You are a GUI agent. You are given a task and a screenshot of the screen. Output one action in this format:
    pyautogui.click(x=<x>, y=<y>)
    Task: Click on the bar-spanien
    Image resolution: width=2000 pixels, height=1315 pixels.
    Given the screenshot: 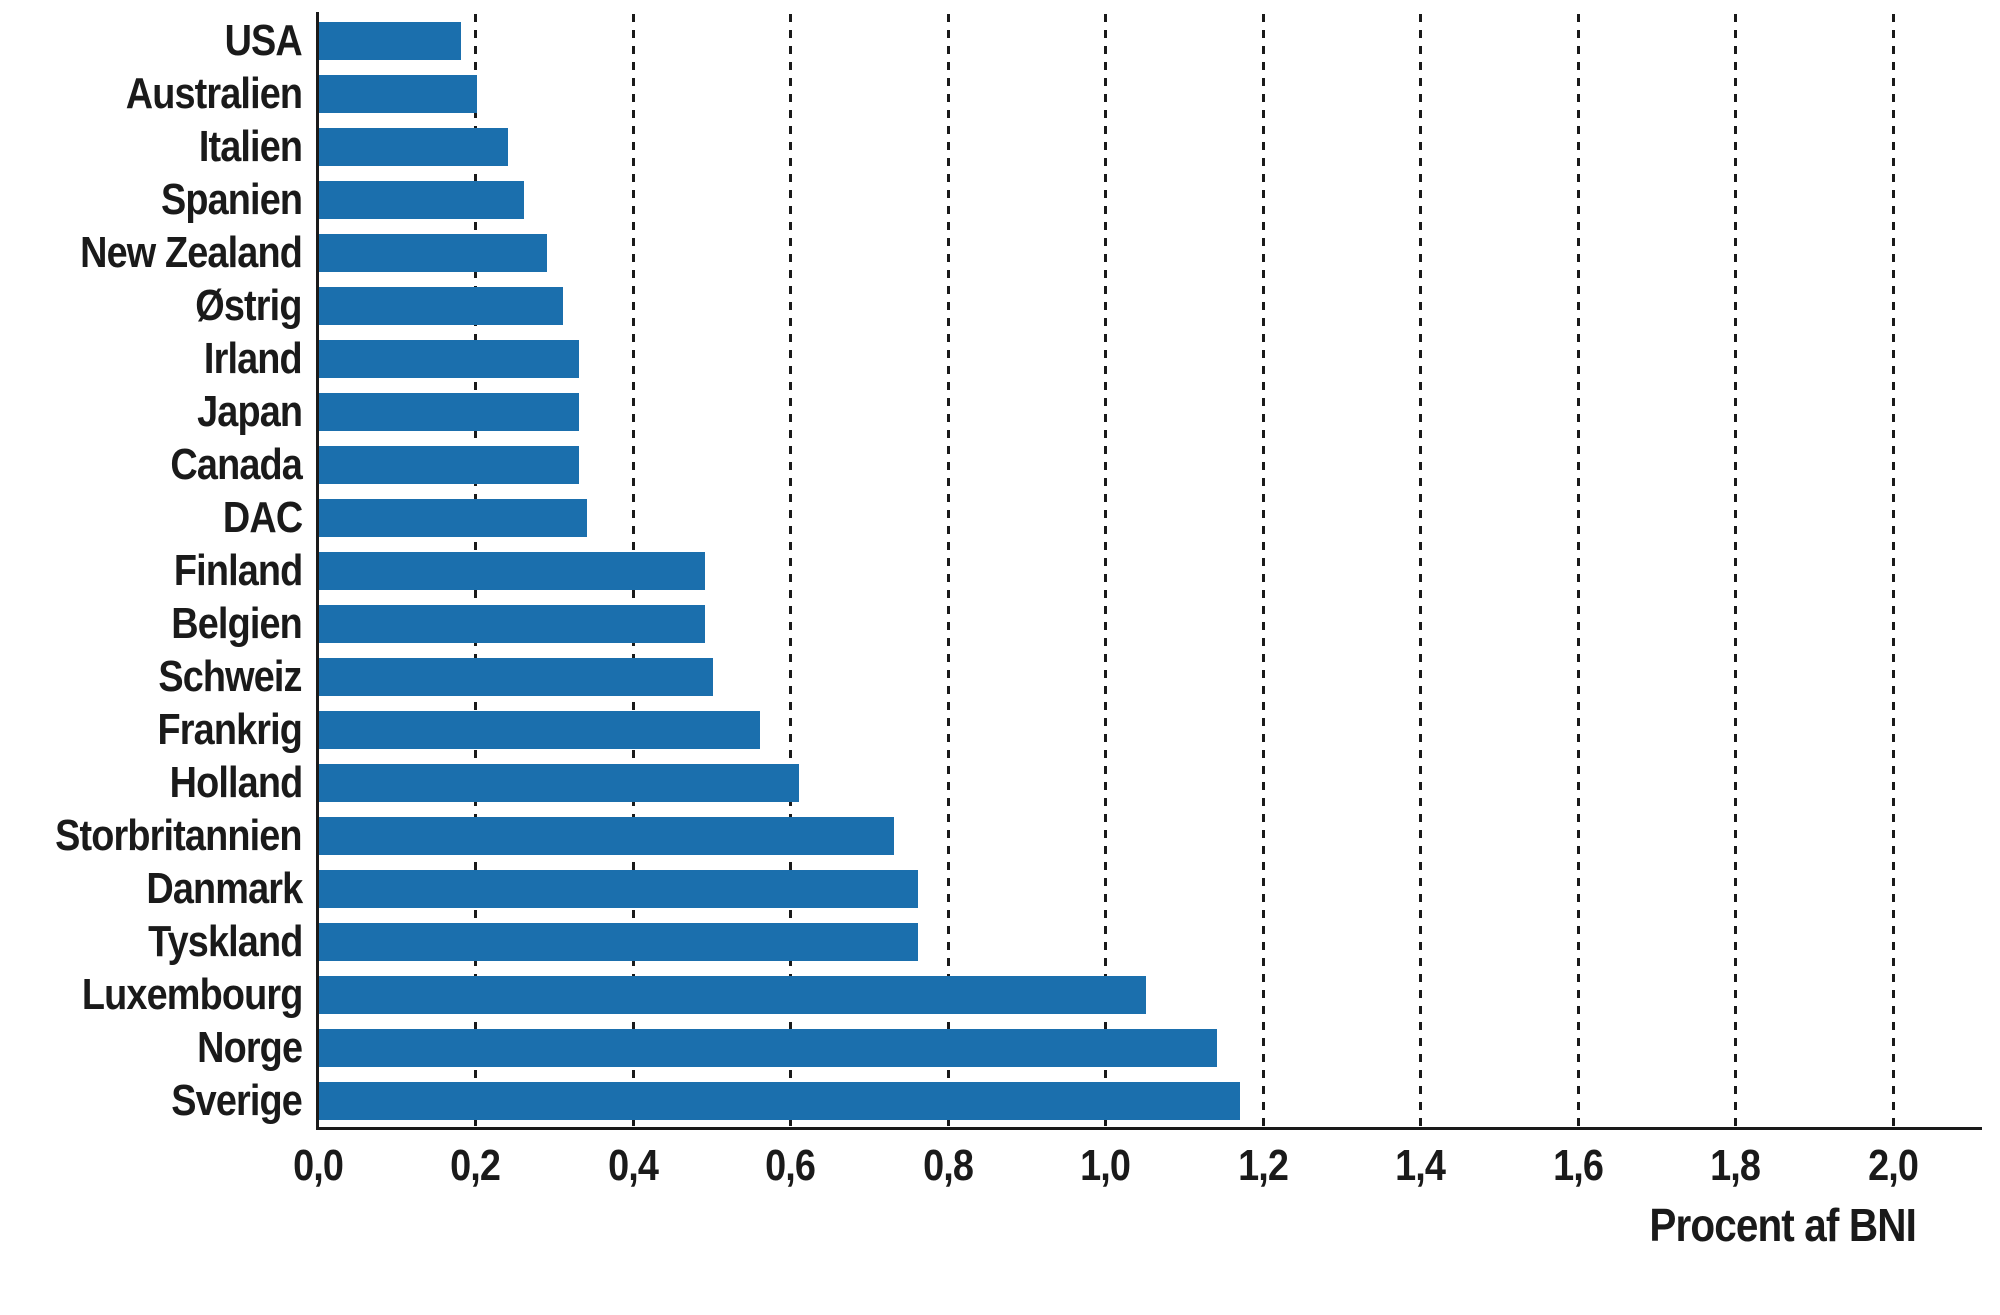 What is the action you would take?
    pyautogui.click(x=421, y=199)
    